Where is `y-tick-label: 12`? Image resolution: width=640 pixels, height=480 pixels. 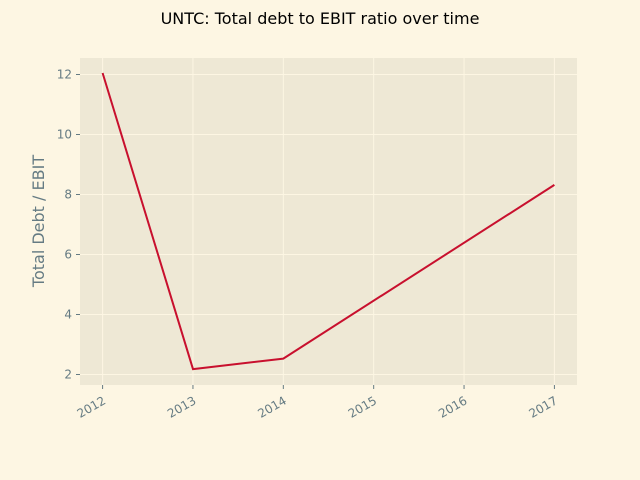 y-tick-label: 12 is located at coordinates (64, 75).